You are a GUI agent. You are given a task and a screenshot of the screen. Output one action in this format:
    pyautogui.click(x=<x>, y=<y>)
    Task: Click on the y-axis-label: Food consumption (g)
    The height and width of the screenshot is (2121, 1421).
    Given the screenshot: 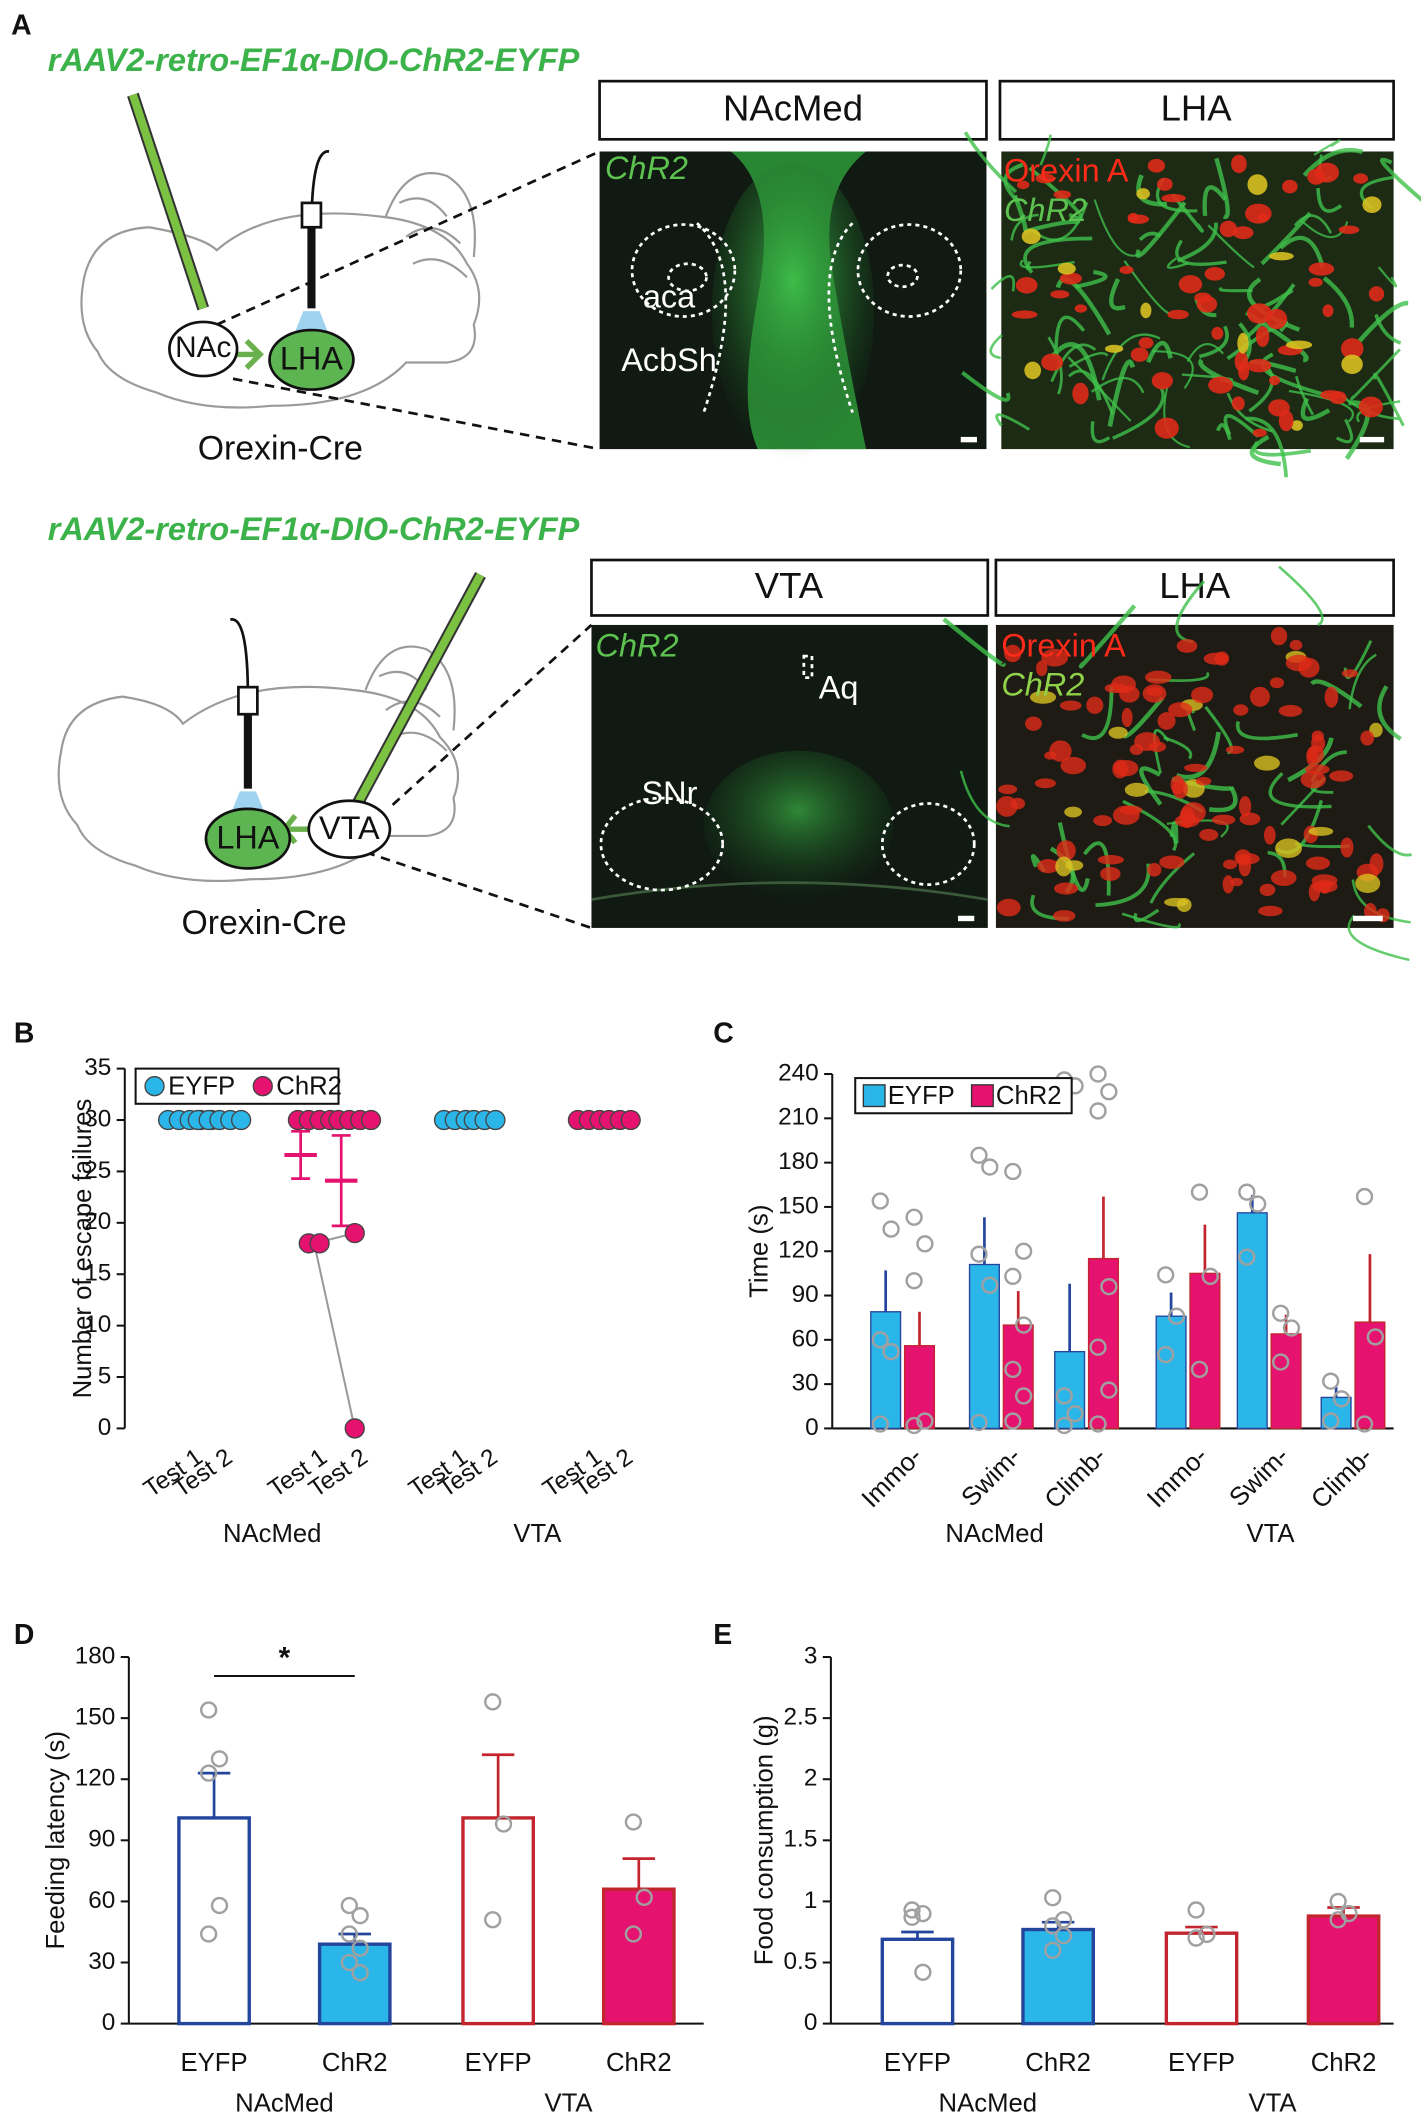 What is the action you would take?
    pyautogui.click(x=765, y=1840)
    